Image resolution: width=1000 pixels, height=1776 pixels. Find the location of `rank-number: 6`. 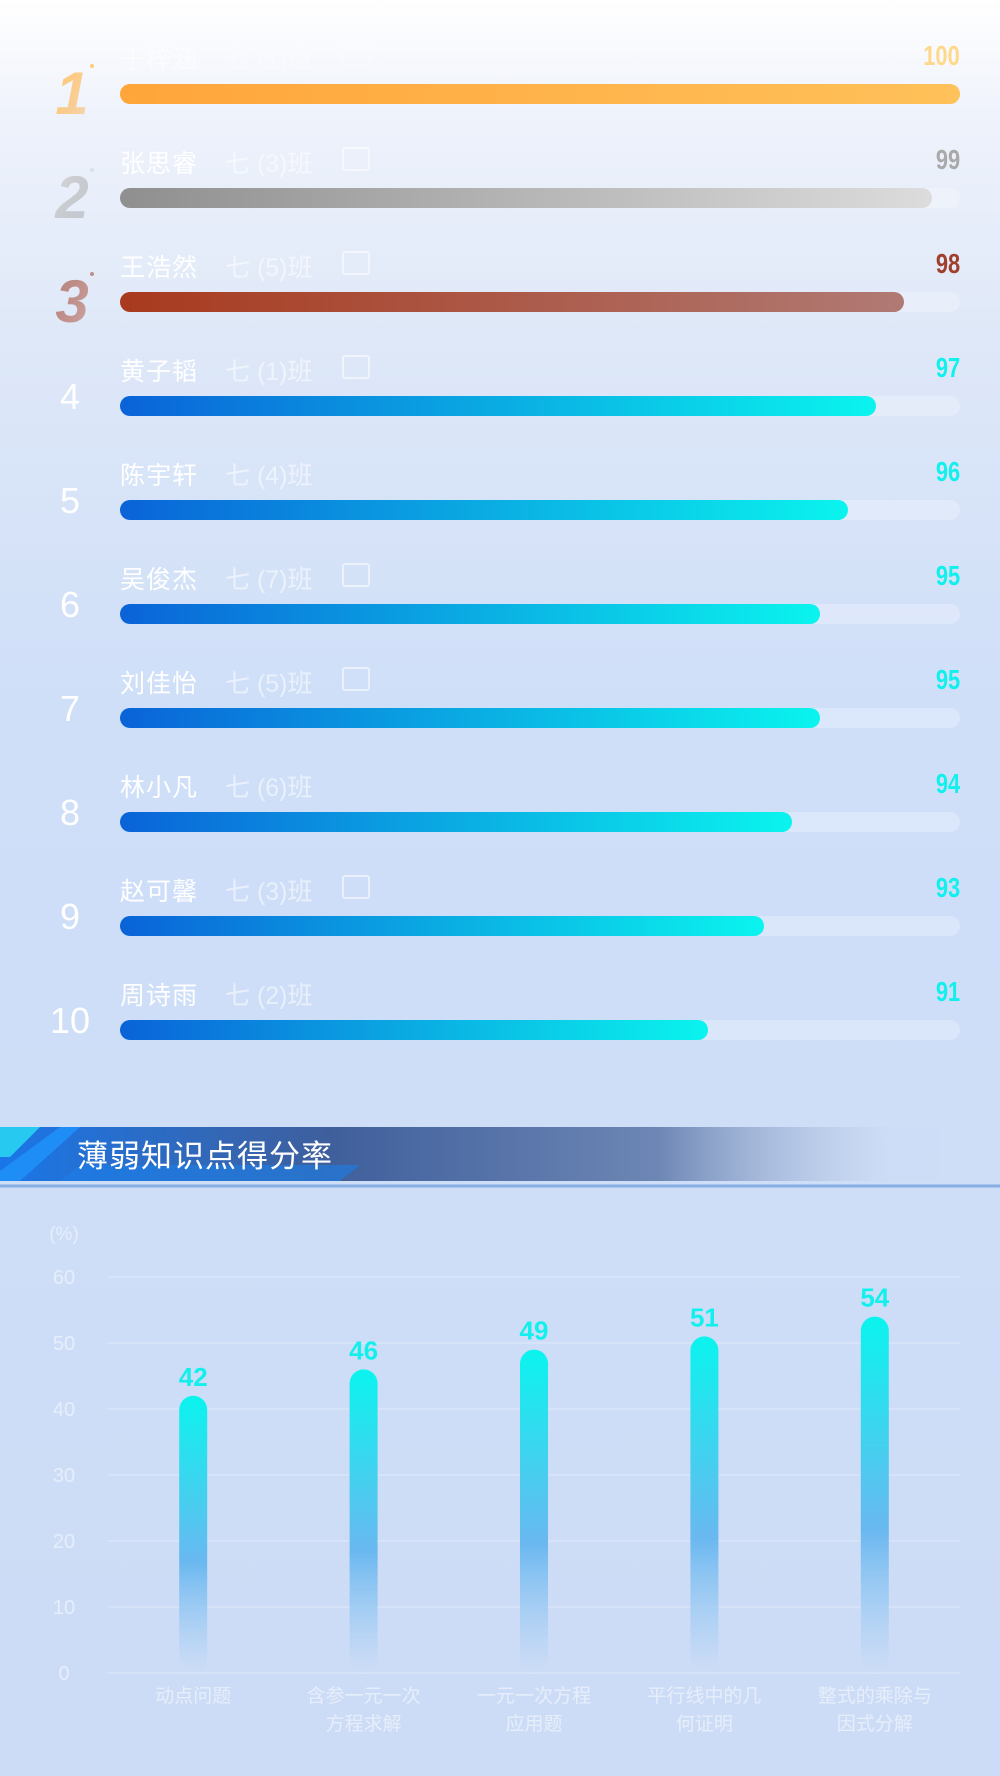

rank-number: 6 is located at coordinates (70, 604).